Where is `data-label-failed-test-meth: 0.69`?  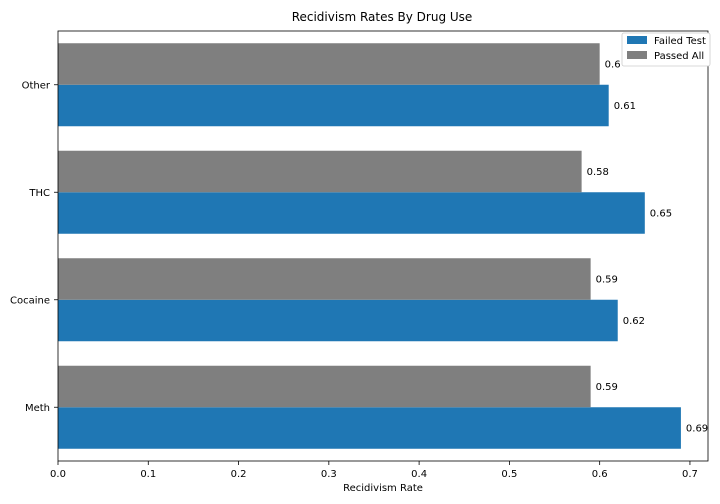 data-label-failed-test-meth: 0.69 is located at coordinates (697, 429).